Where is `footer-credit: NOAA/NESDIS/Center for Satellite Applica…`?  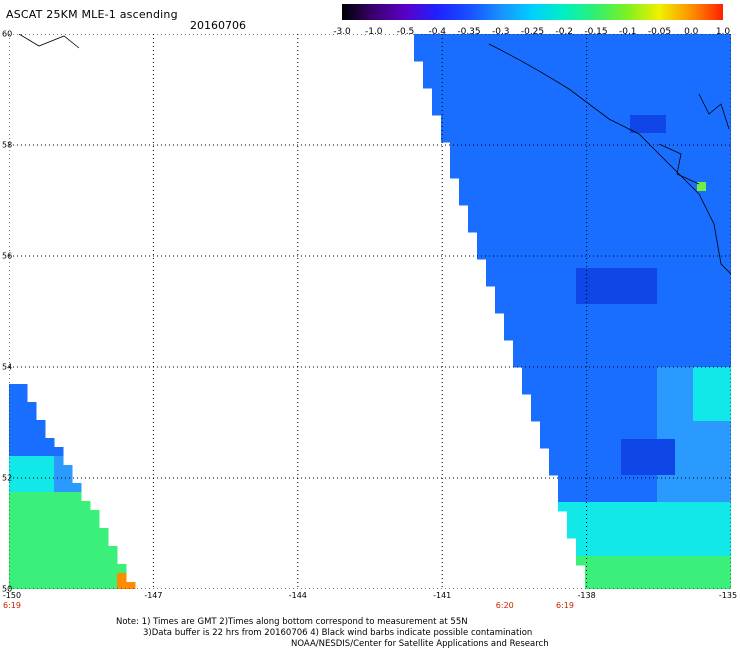
footer-credit: NOAA/NESDIS/Center for Satellite Applica… is located at coordinates (420, 644).